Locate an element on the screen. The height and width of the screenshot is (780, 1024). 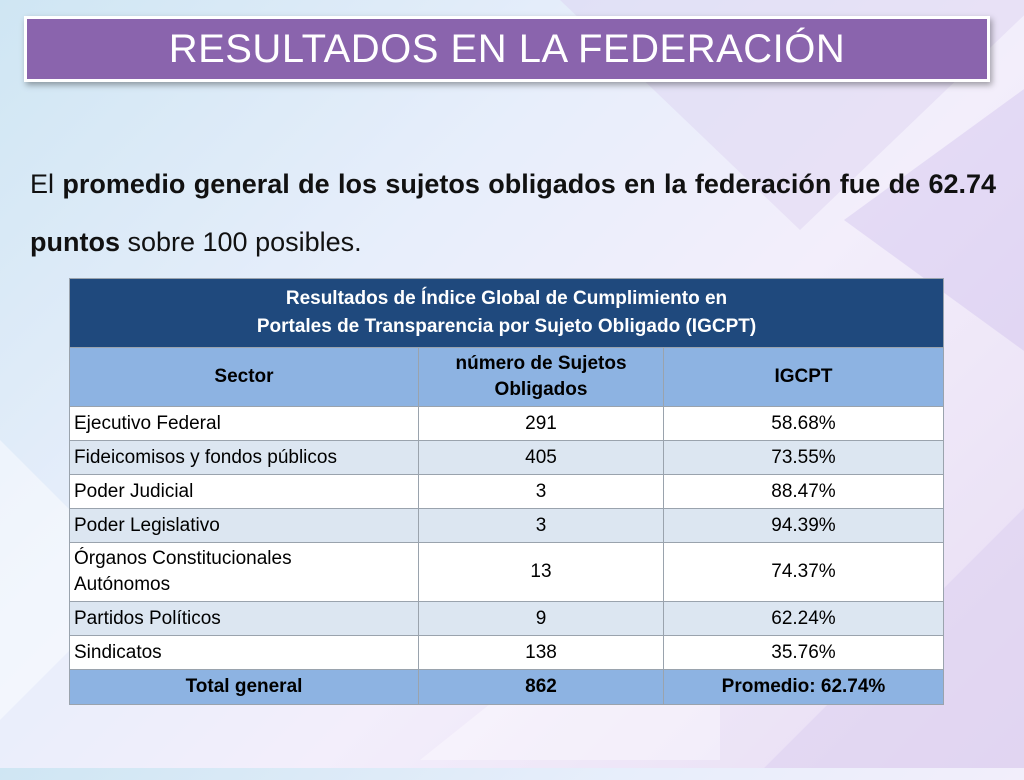
intro-text-end: sobre 100 posibles. is located at coordinates (240, 242).